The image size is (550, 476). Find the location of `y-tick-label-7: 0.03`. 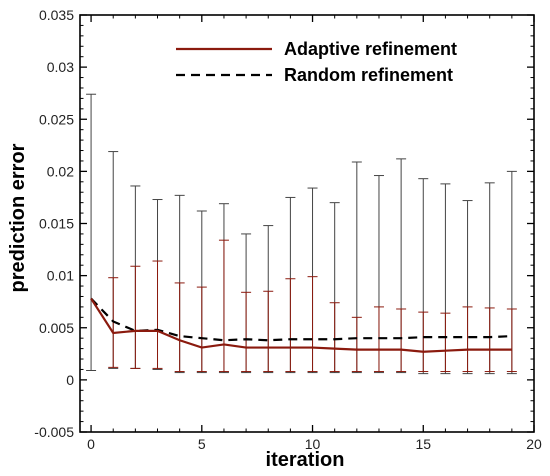

y-tick-label-7: 0.03 is located at coordinates (60, 67).